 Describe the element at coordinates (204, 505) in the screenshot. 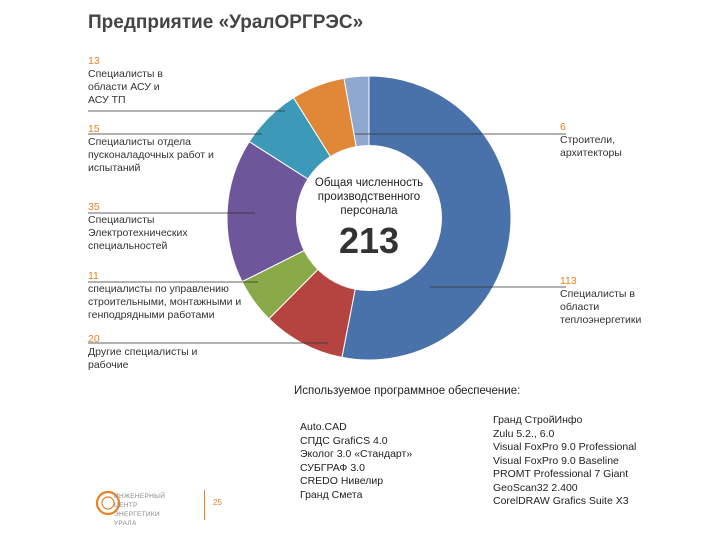

I see `footer-divider` at that location.